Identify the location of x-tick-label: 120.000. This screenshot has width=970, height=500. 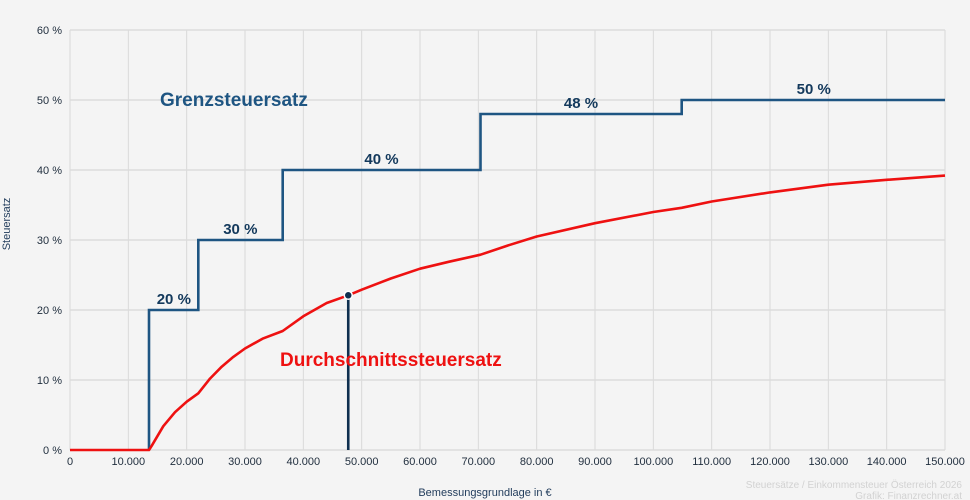
(770, 462).